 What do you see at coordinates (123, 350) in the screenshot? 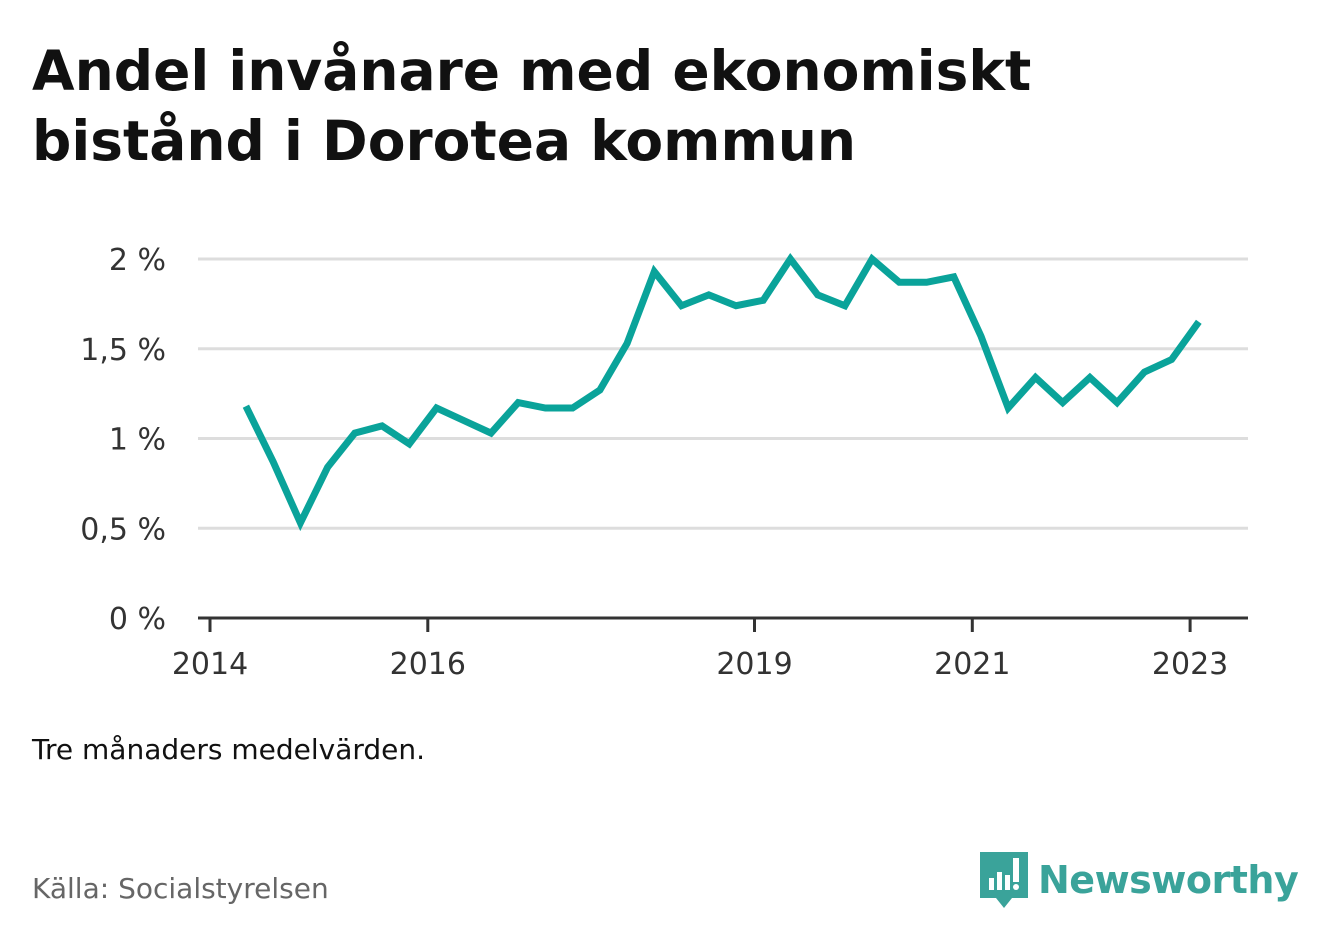
I see `y-tick-label: 1,5 %` at bounding box center [123, 350].